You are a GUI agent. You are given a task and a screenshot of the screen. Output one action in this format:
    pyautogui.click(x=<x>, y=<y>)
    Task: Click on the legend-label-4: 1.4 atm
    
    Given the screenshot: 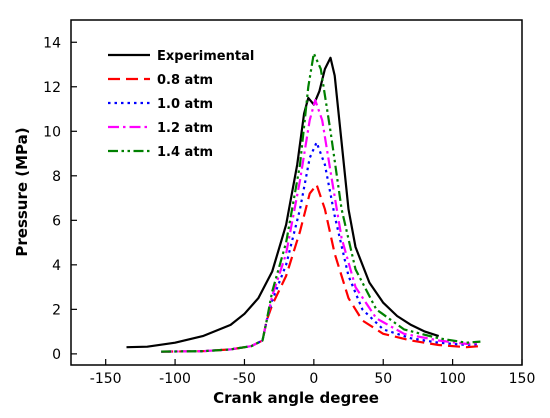 What is the action you would take?
    pyautogui.click(x=185, y=152)
    